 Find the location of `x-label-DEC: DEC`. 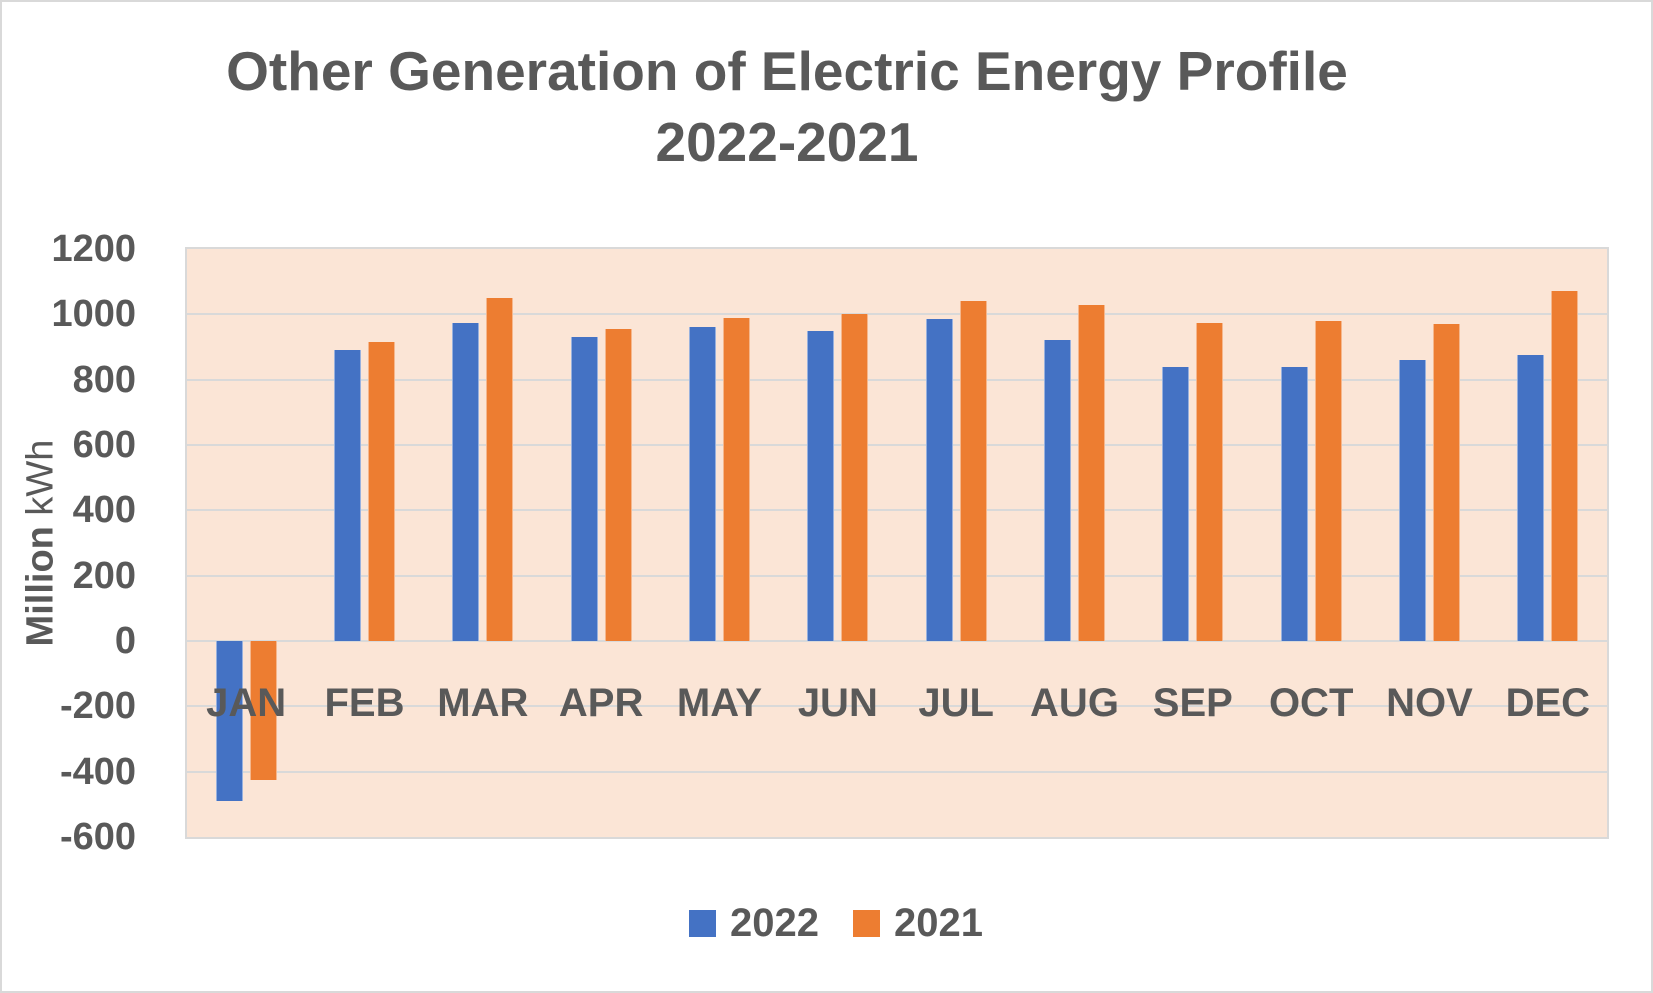

x-label-DEC: DEC is located at coordinates (1548, 703).